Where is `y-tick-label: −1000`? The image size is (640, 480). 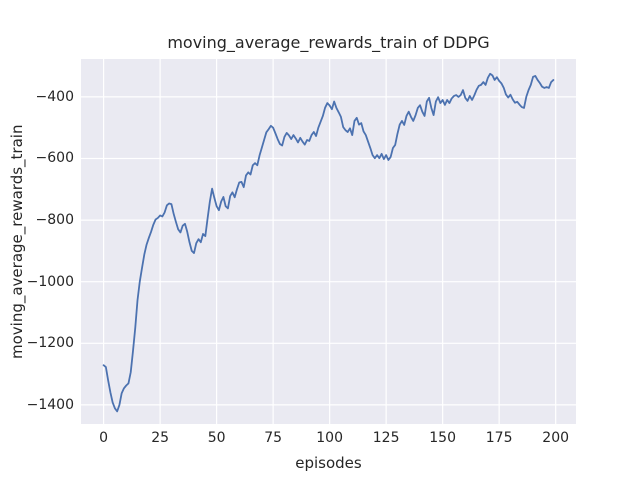
y-tick-label: −1000 is located at coordinates (50, 281).